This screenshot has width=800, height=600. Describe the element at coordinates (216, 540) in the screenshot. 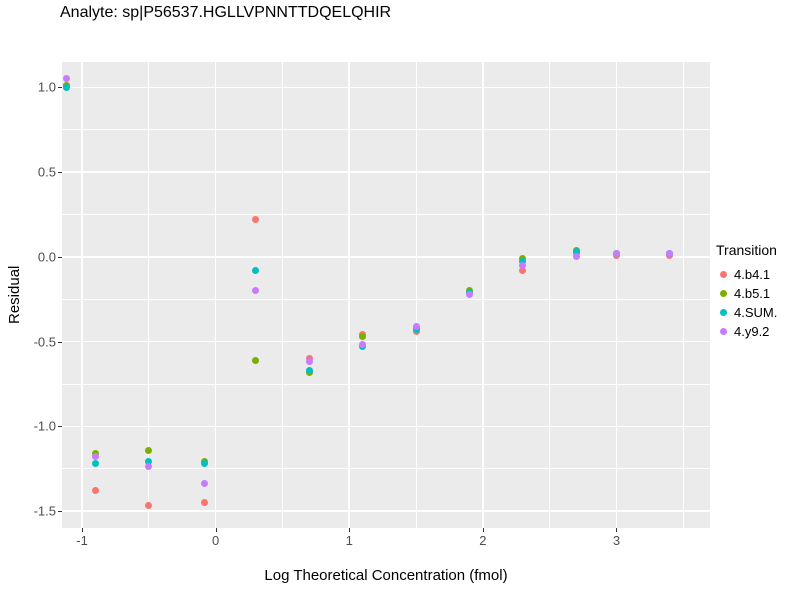

I see `x-tick-label: 0` at that location.